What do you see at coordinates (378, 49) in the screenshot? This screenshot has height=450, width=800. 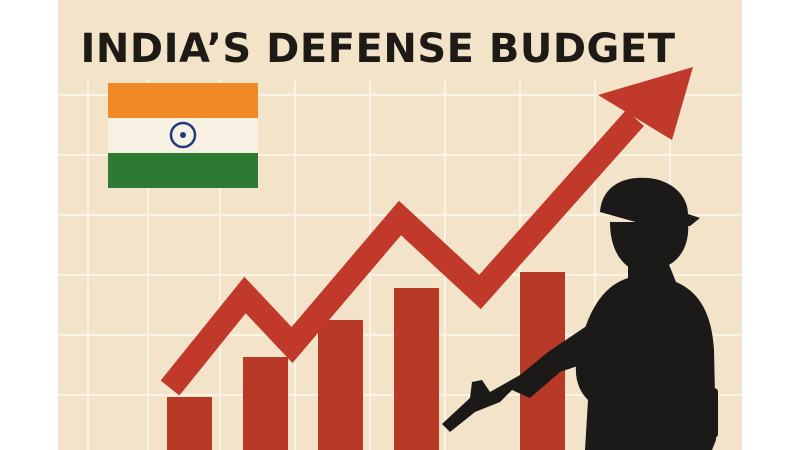 I see `title: INDIA’S DEFENSE BUDGET` at bounding box center [378, 49].